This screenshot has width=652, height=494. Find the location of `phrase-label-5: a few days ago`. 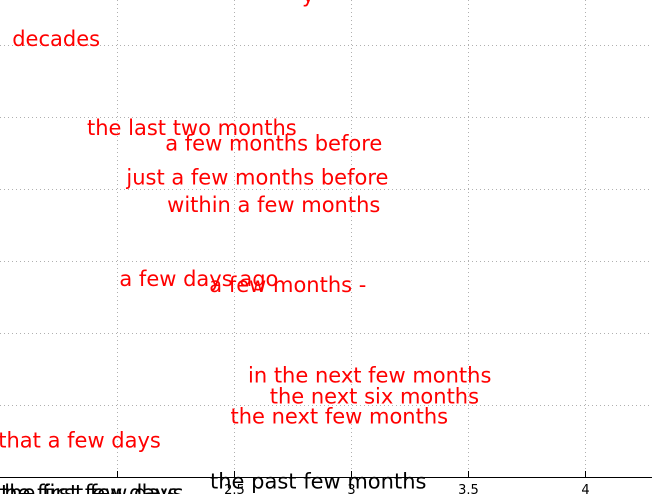

phrase-label-5: a few days ago is located at coordinates (198, 279).